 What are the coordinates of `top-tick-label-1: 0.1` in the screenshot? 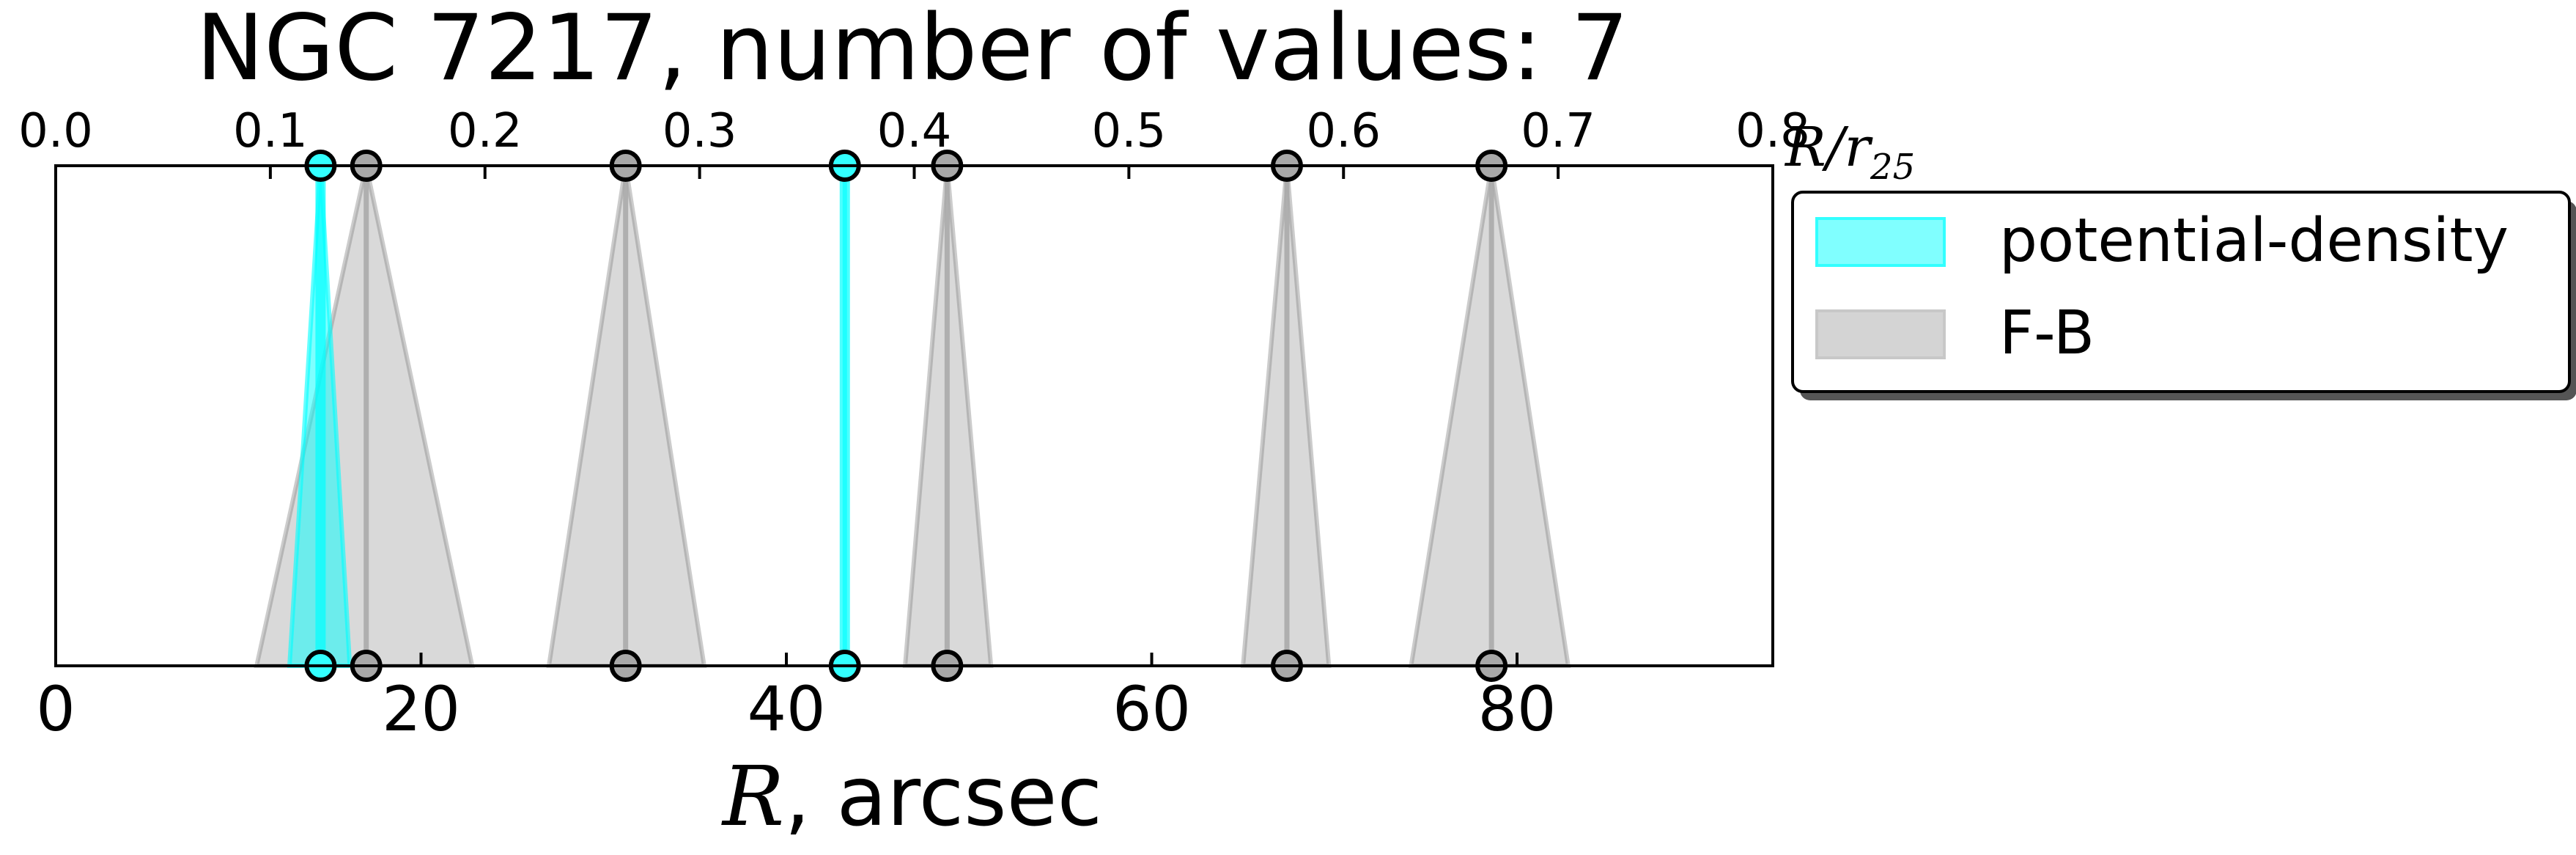 It's located at (270, 131).